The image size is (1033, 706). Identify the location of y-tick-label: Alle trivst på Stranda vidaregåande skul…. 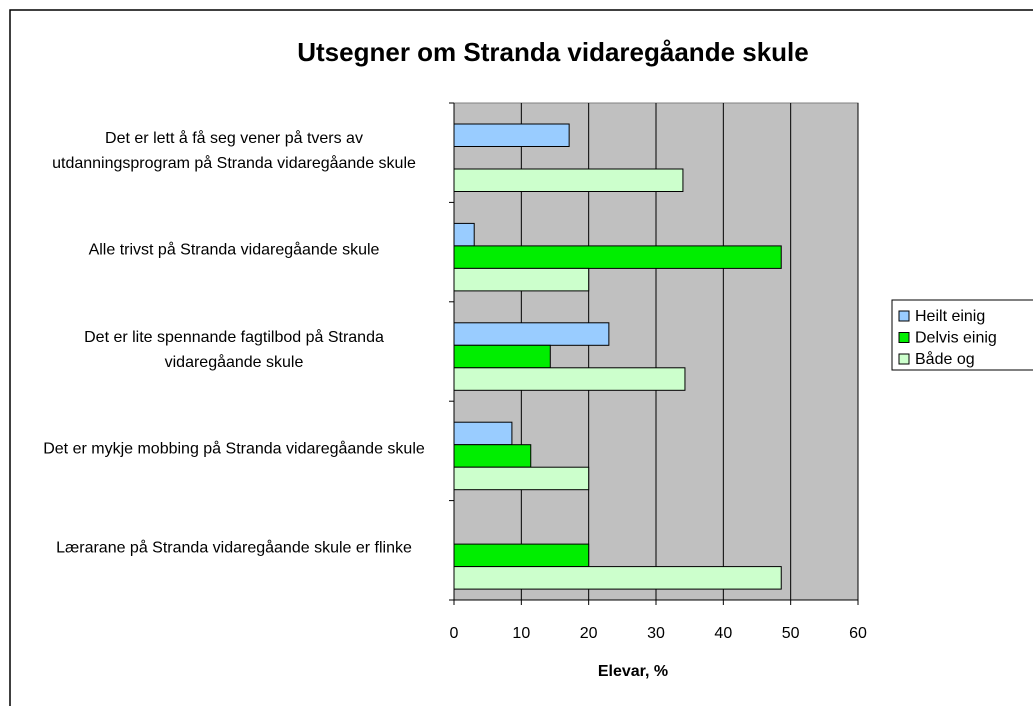
(234, 250).